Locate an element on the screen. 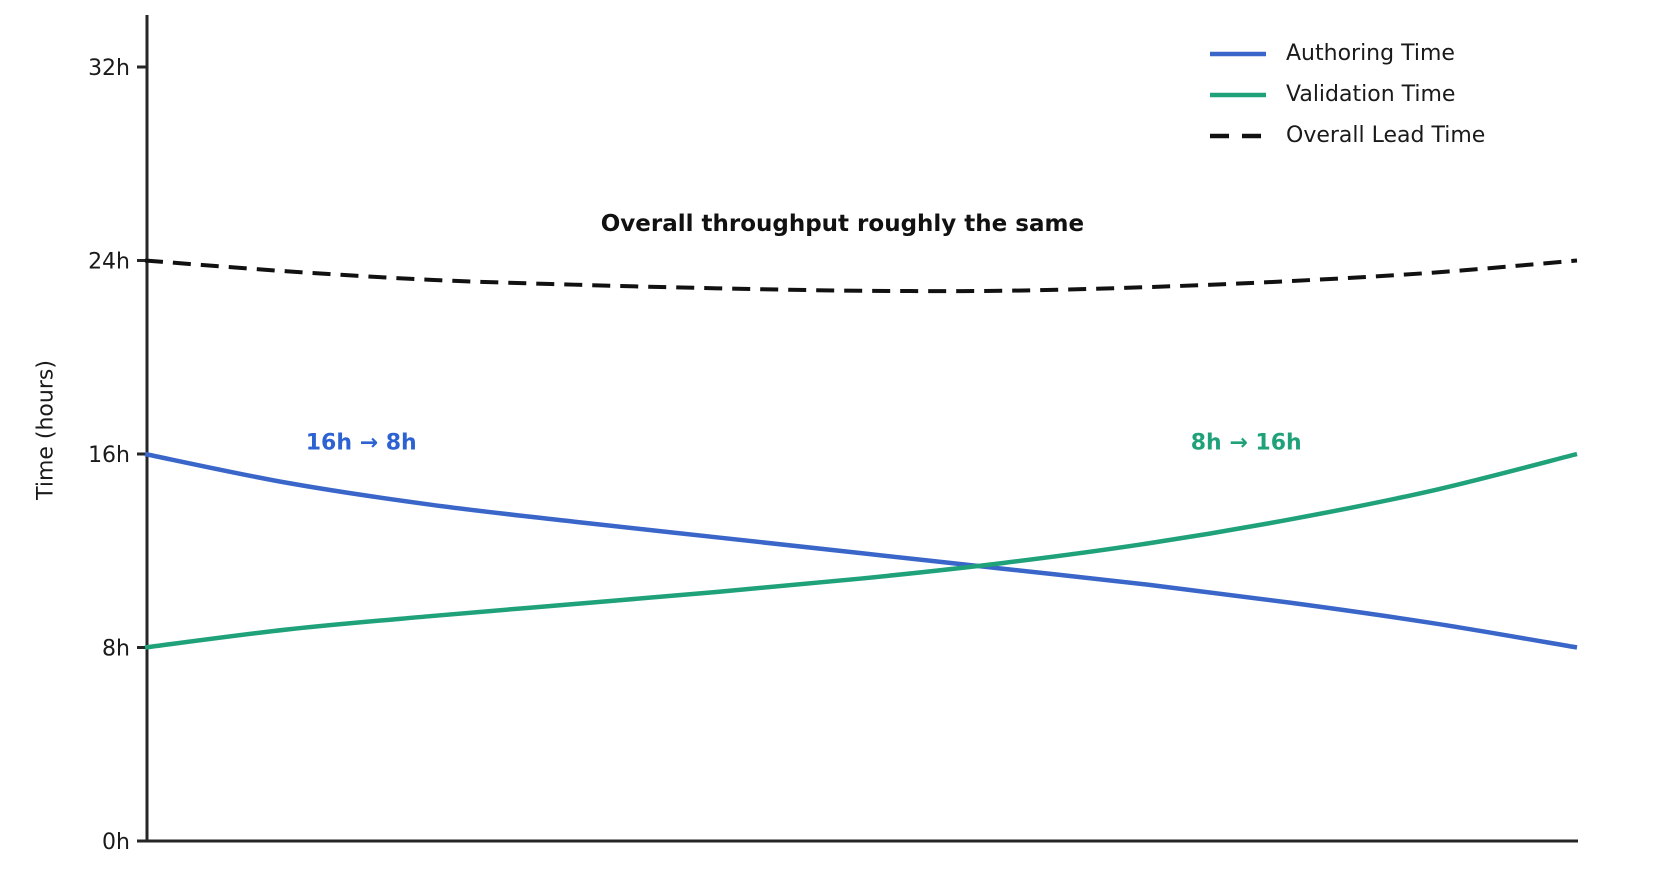  y-tick-label: 8h is located at coordinates (116, 649).